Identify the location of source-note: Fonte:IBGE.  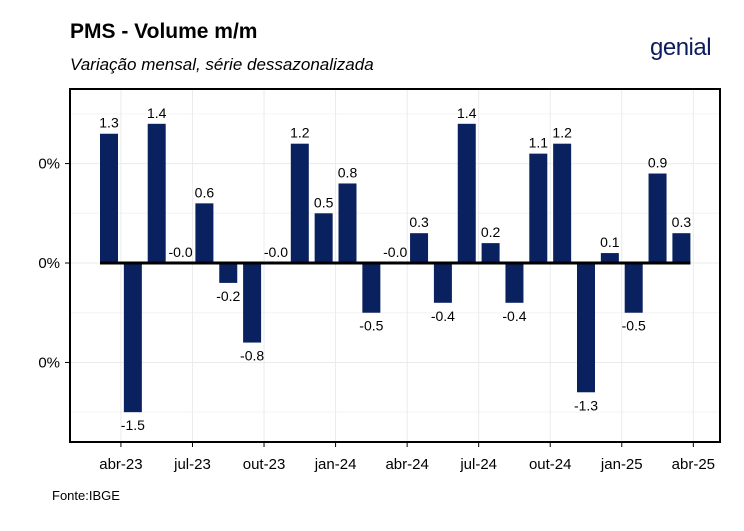
(86, 495).